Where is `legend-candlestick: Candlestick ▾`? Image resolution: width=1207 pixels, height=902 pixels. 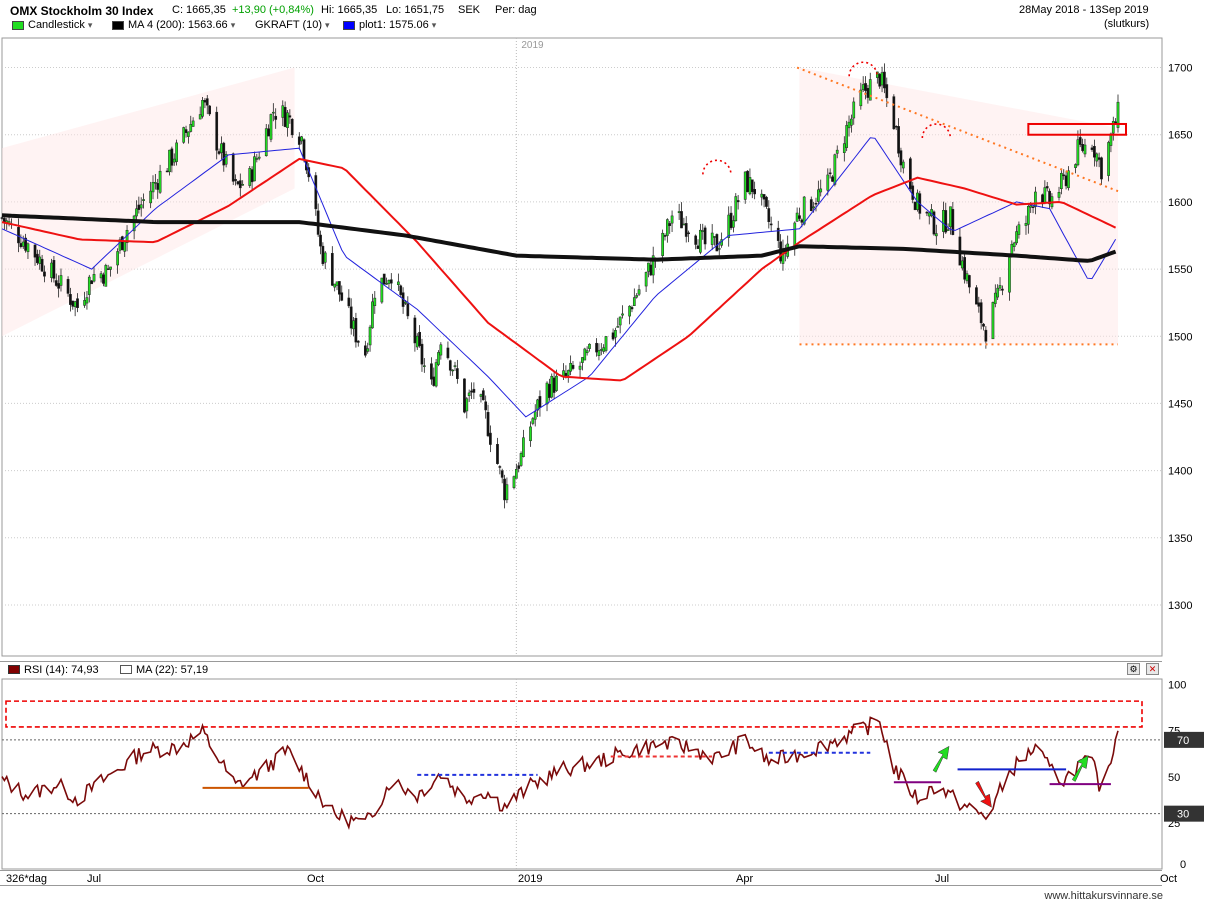
legend-candlestick: Candlestick ▾ is located at coordinates (52, 25).